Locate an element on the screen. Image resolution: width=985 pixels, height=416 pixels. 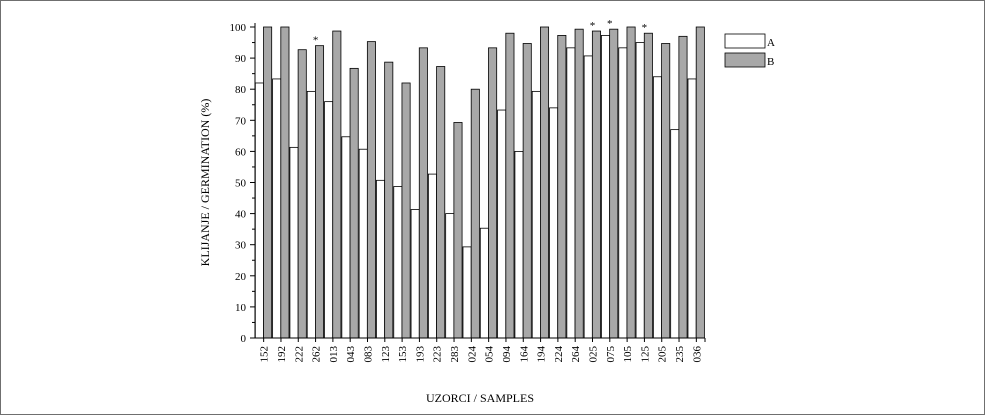
legend-label-A: A is located at coordinates (771, 43).